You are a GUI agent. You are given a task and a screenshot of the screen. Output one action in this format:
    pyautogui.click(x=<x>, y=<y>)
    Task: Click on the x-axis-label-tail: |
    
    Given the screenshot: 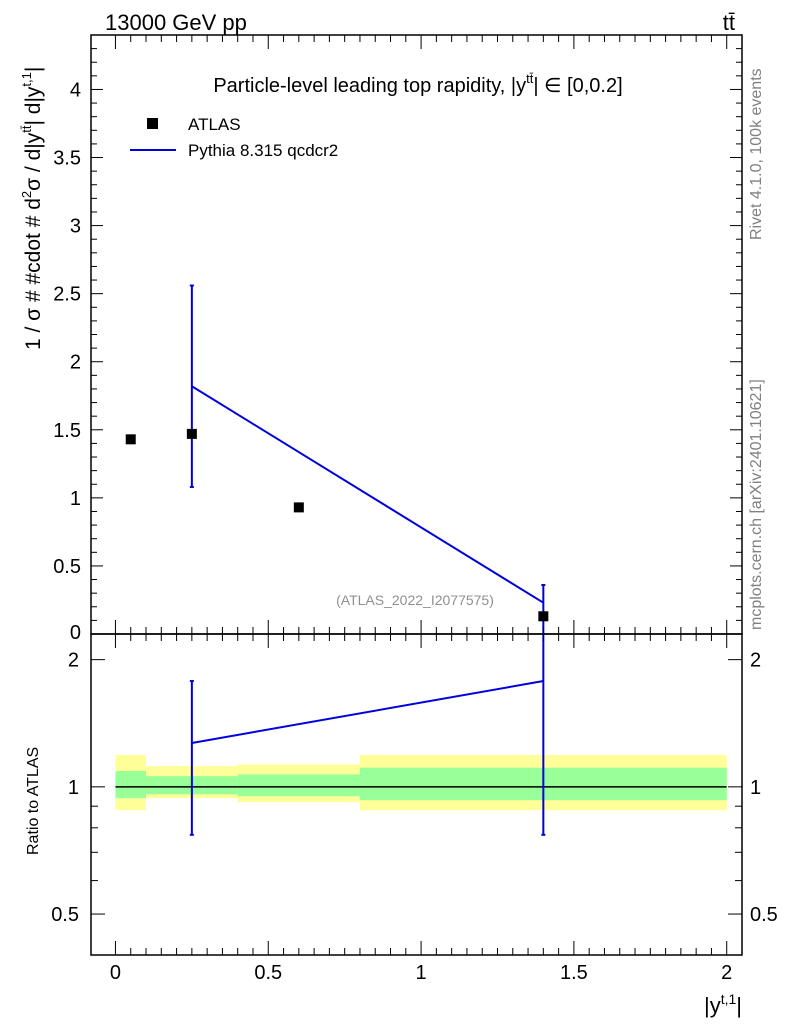 What is the action you would take?
    pyautogui.click(x=739, y=1005)
    